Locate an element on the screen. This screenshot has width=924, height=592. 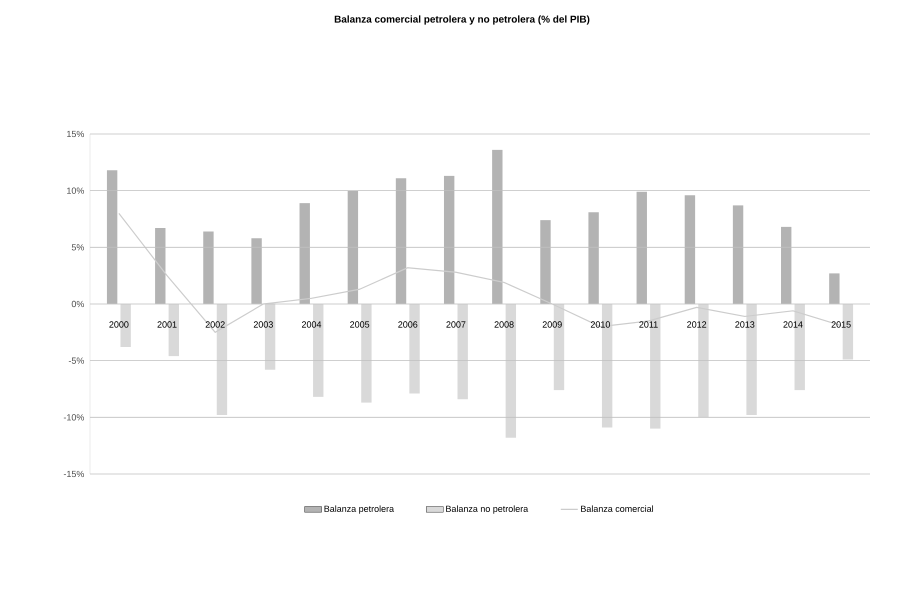
x-tick-label: 2005 is located at coordinates (360, 324).